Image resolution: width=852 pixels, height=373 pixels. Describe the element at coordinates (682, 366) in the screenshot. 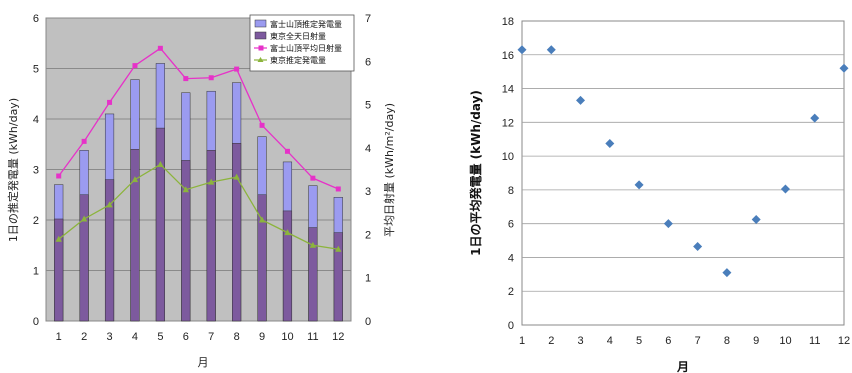

I see `scatter-x-axis-label: 月` at that location.